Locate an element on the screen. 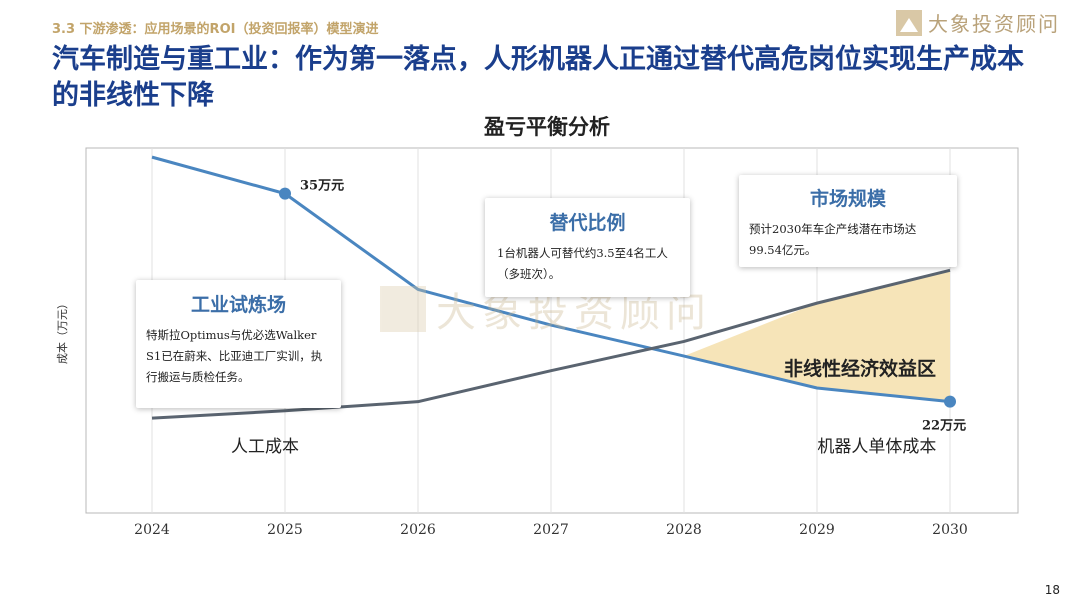 This screenshot has width=1080, height=607. x-tick-label-2030: 2030 is located at coordinates (950, 530).